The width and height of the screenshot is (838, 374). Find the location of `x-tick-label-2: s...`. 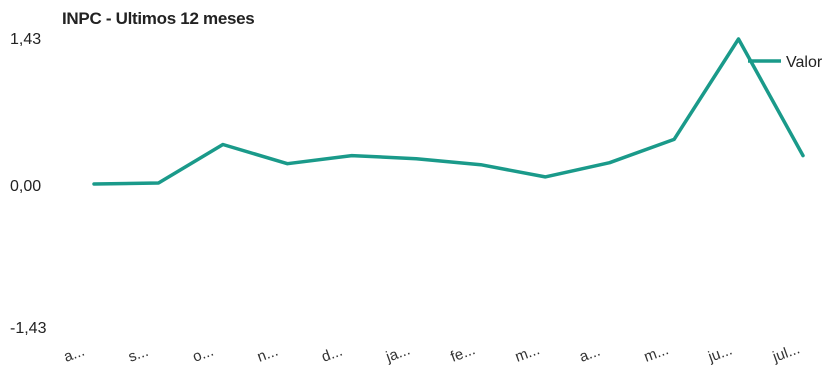

x-tick-label-2: s... is located at coordinates (138, 354).